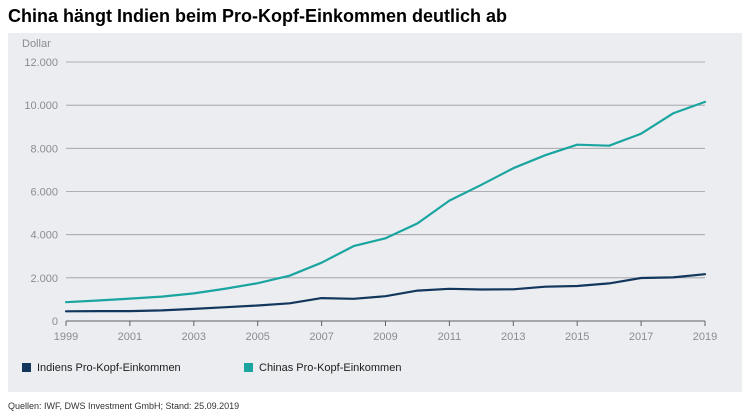 The height and width of the screenshot is (420, 750). I want to click on legend-label: Indiens Pro-Kopf-Einkommen, so click(109, 368).